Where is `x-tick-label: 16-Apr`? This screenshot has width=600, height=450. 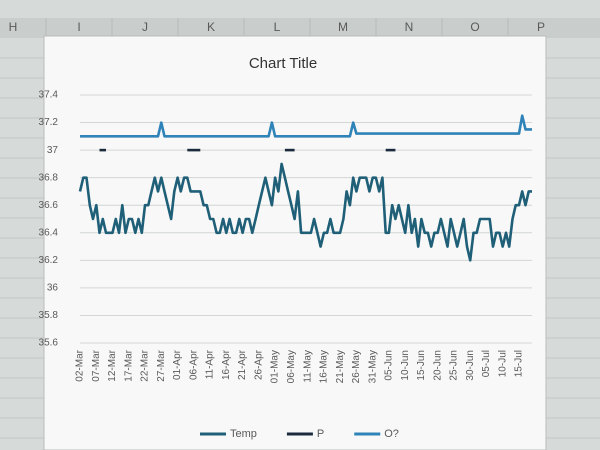
x-tick-label: 16-Apr is located at coordinates (226, 364).